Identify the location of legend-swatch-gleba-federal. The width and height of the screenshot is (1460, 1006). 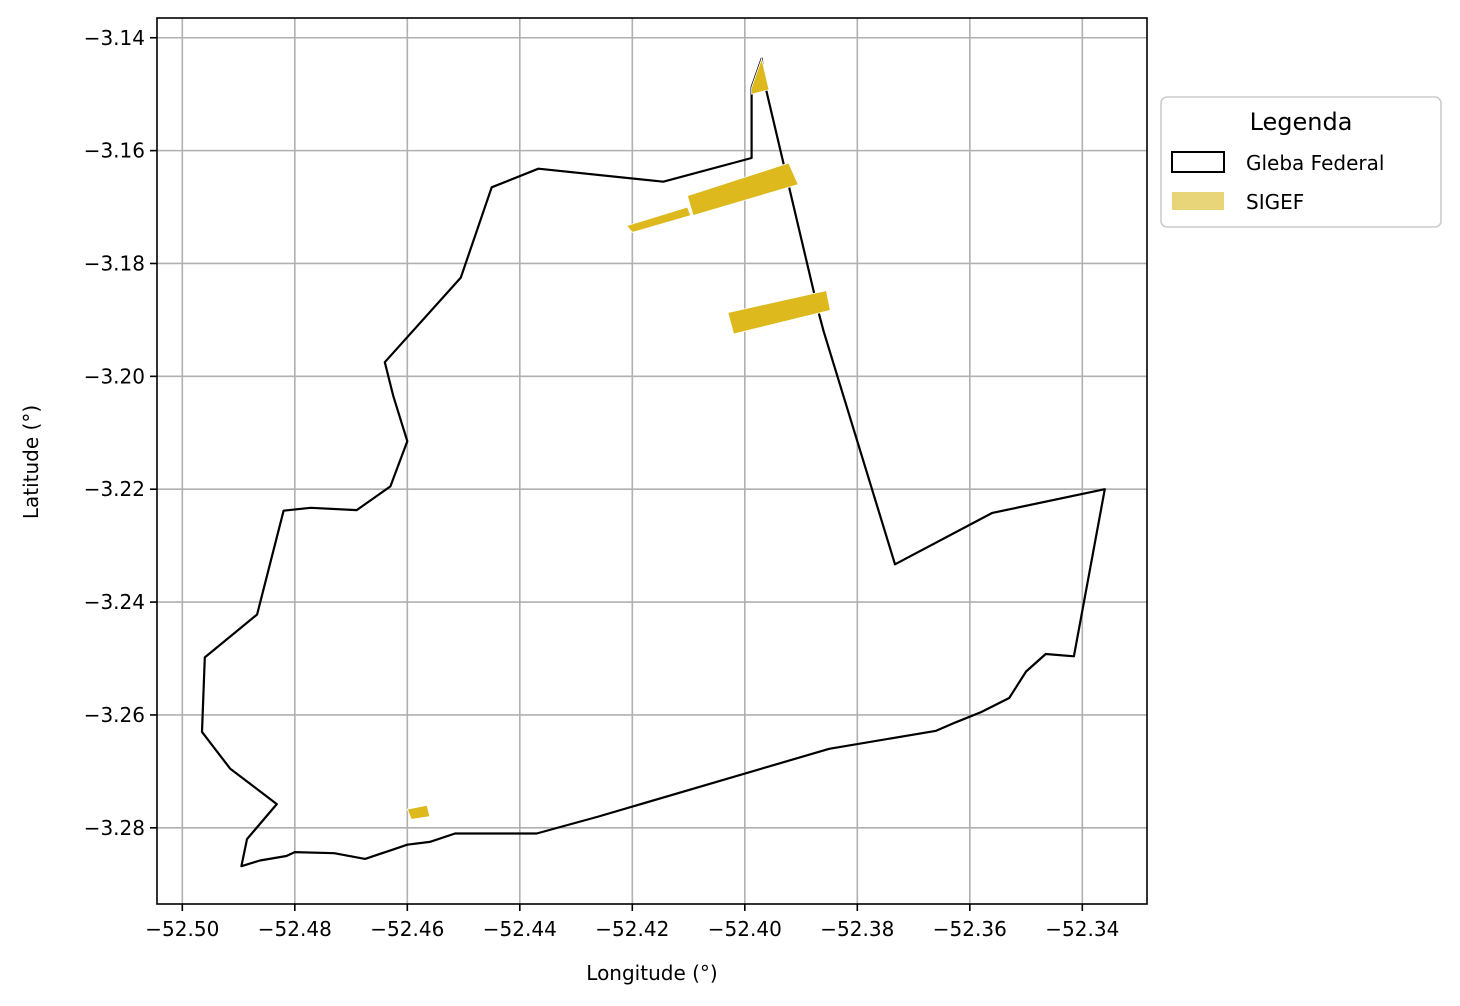
(1198, 162).